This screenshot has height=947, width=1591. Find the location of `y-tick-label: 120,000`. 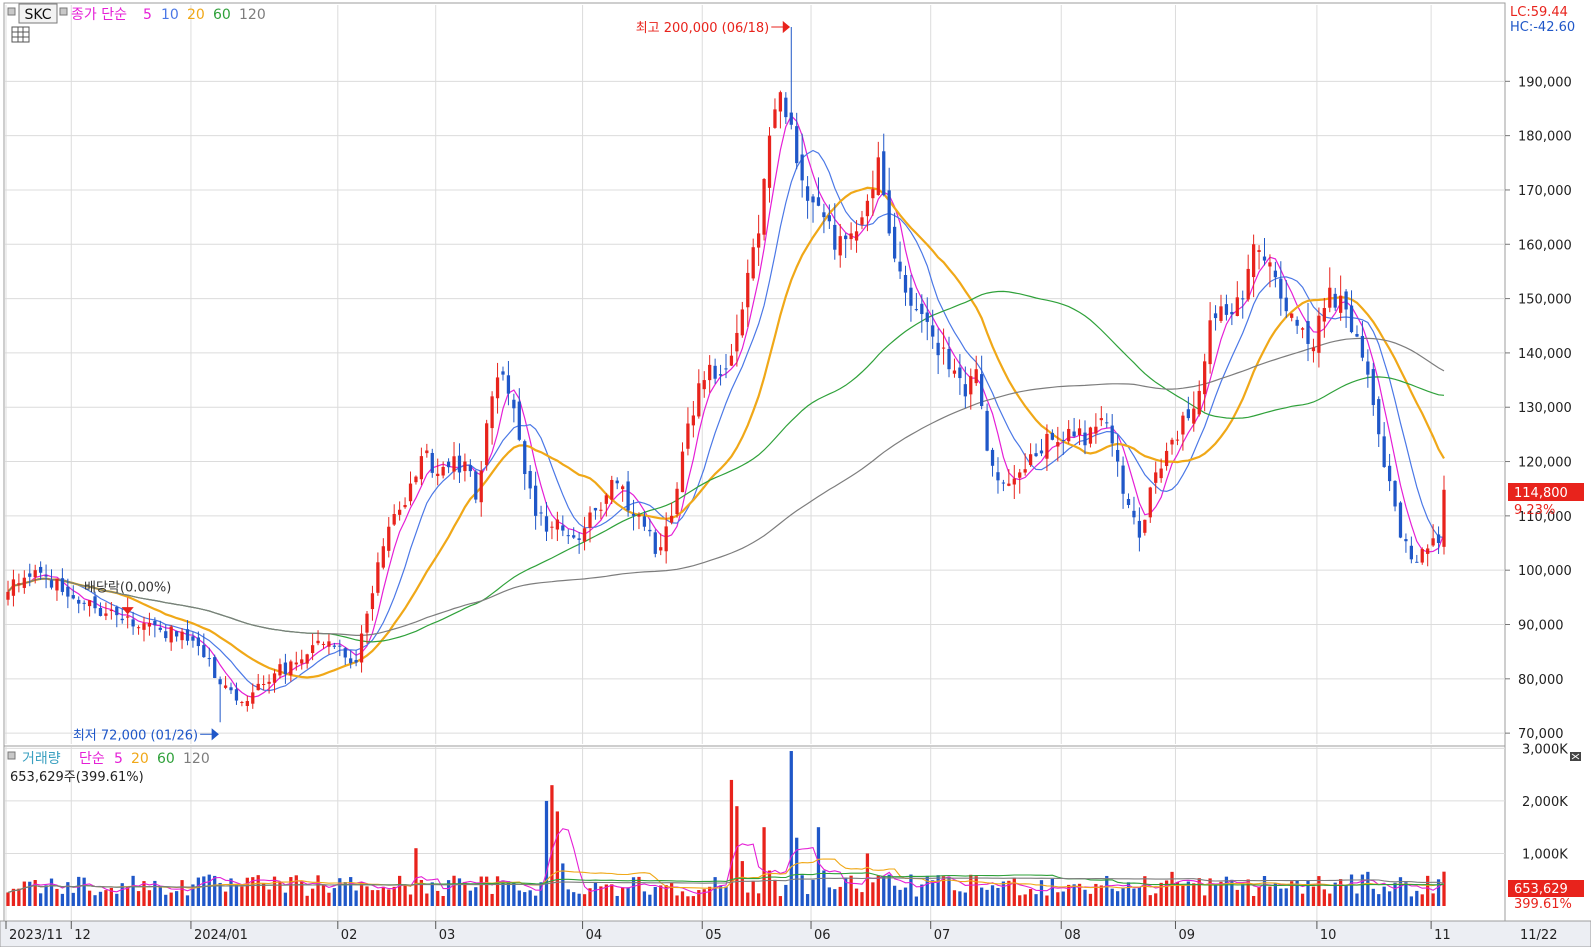

y-tick-label: 120,000 is located at coordinates (1545, 463).